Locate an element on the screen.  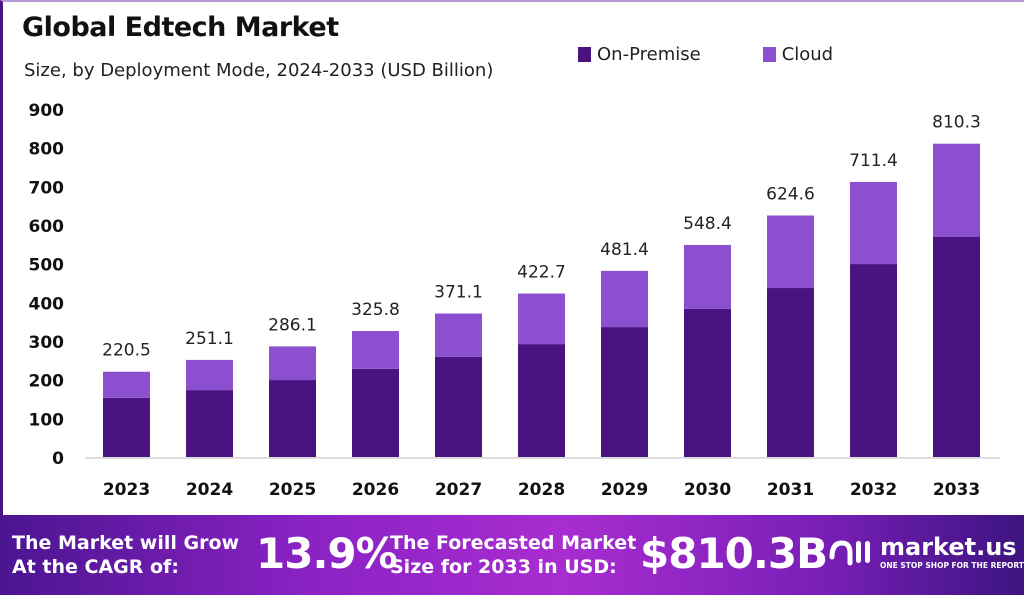
x-tick-label: 2030 is located at coordinates (707, 490).